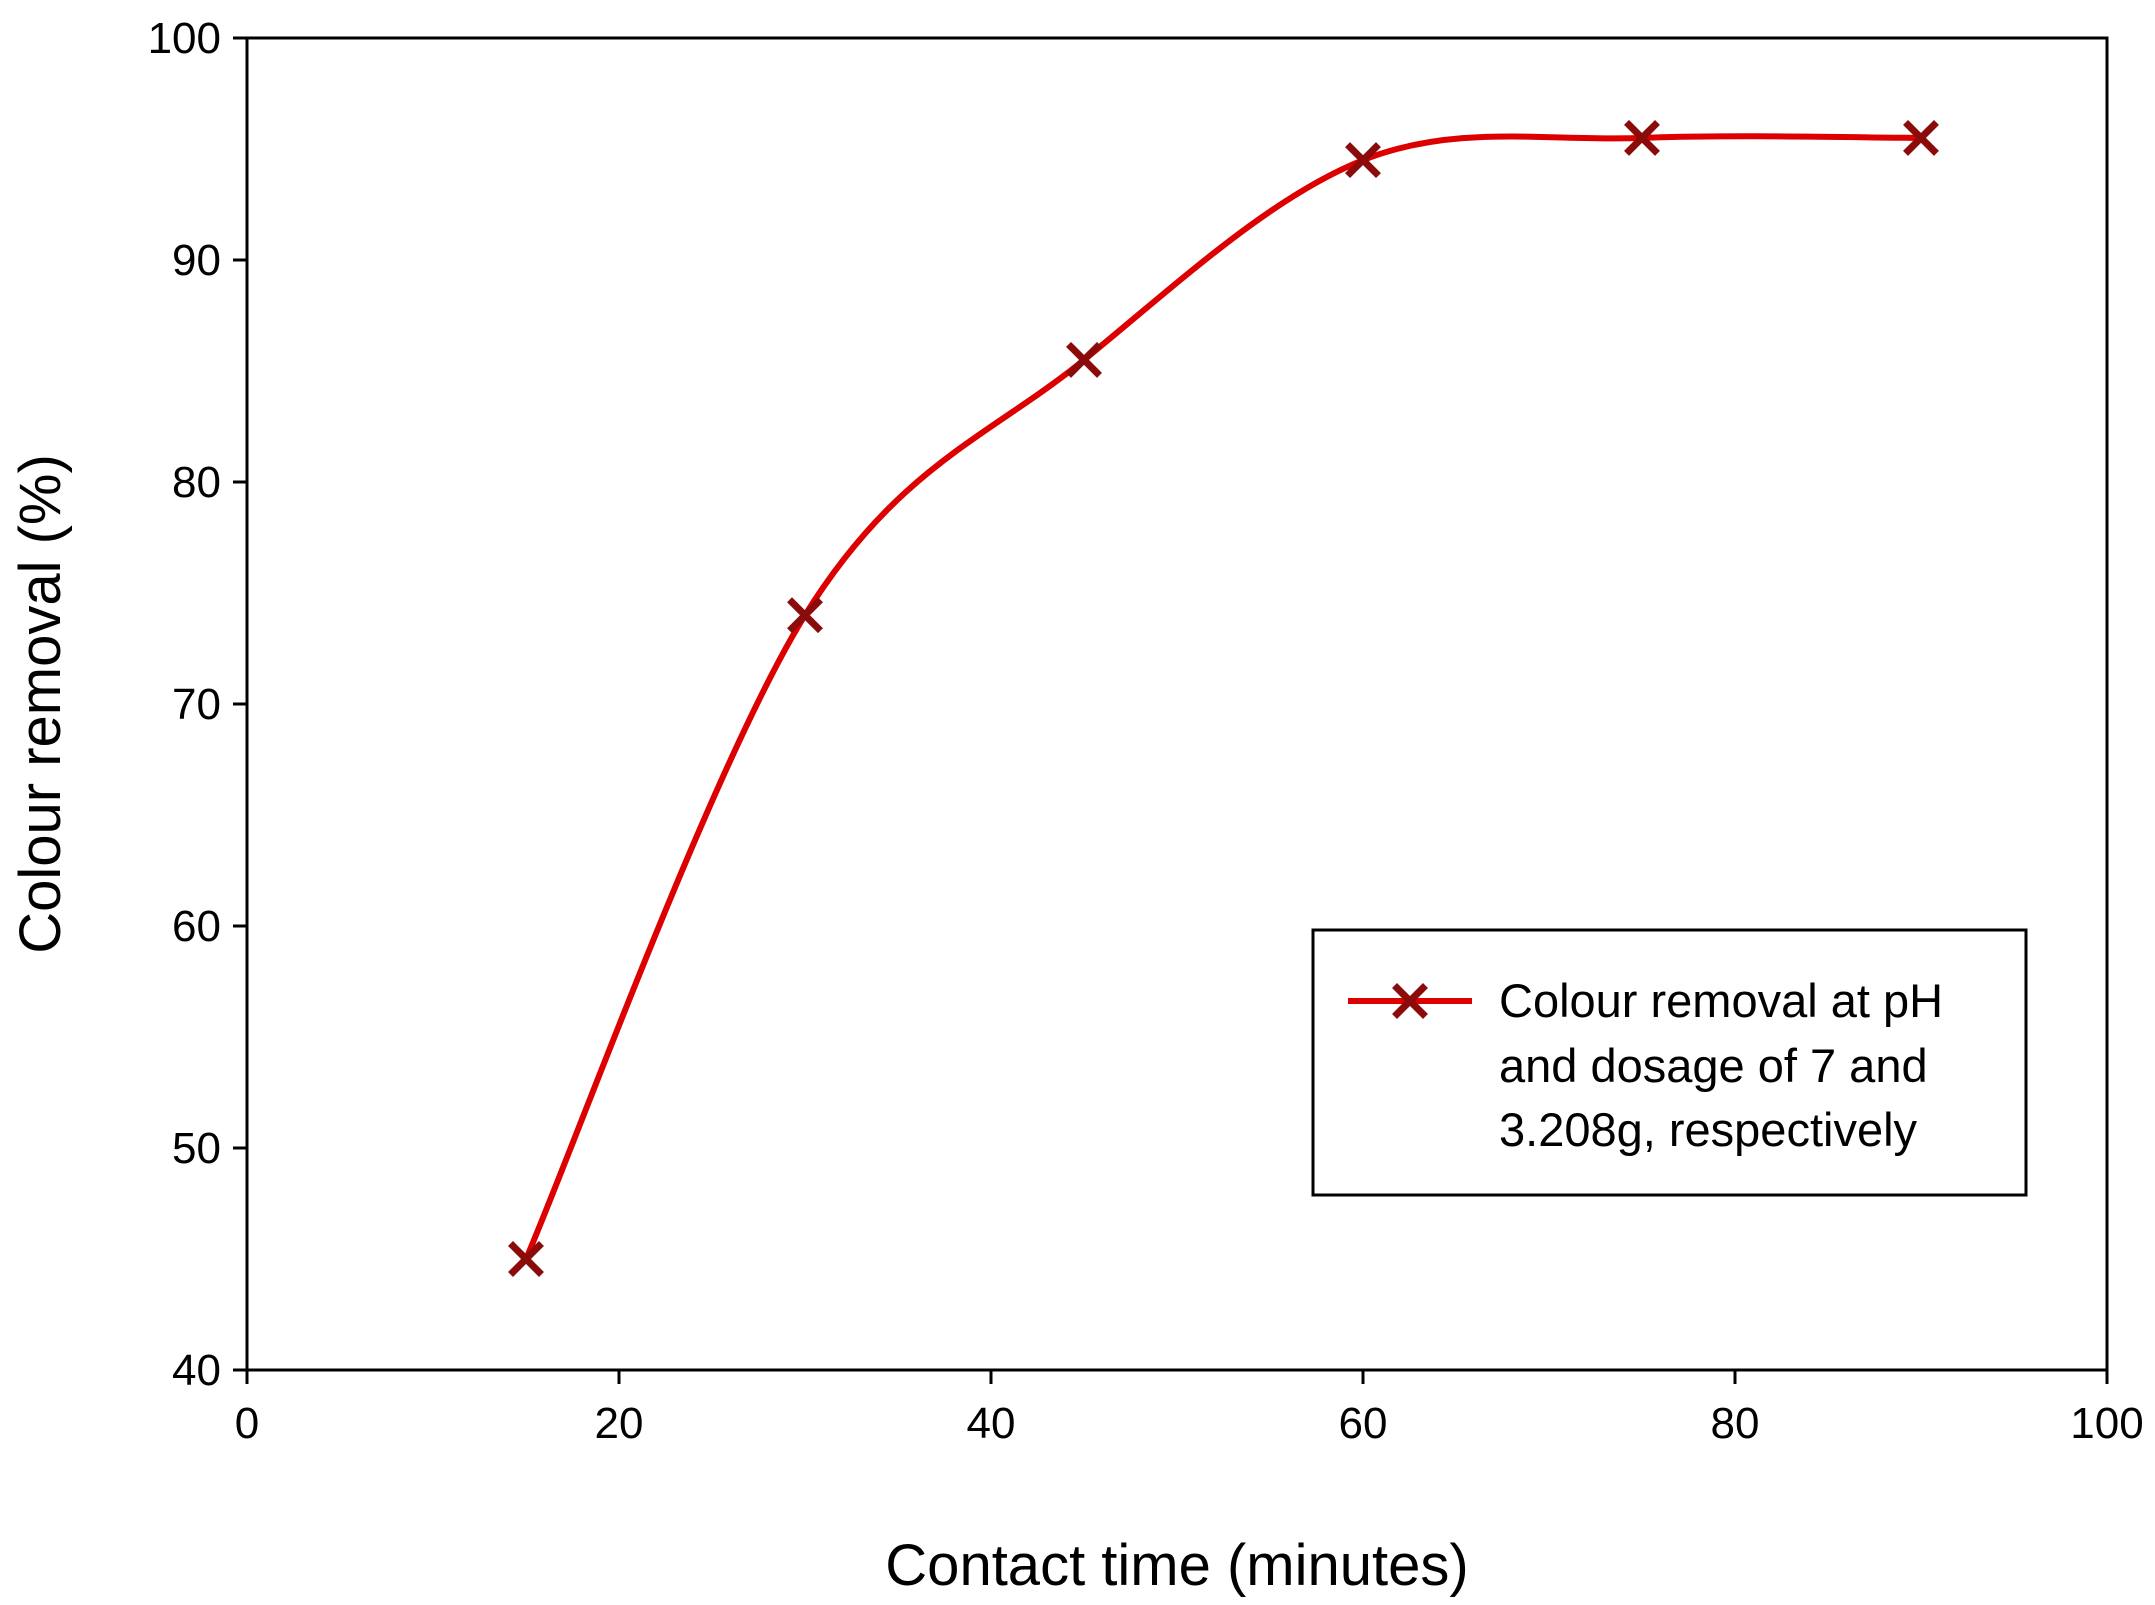  I want to click on y-tick-label: 100, so click(184, 38).